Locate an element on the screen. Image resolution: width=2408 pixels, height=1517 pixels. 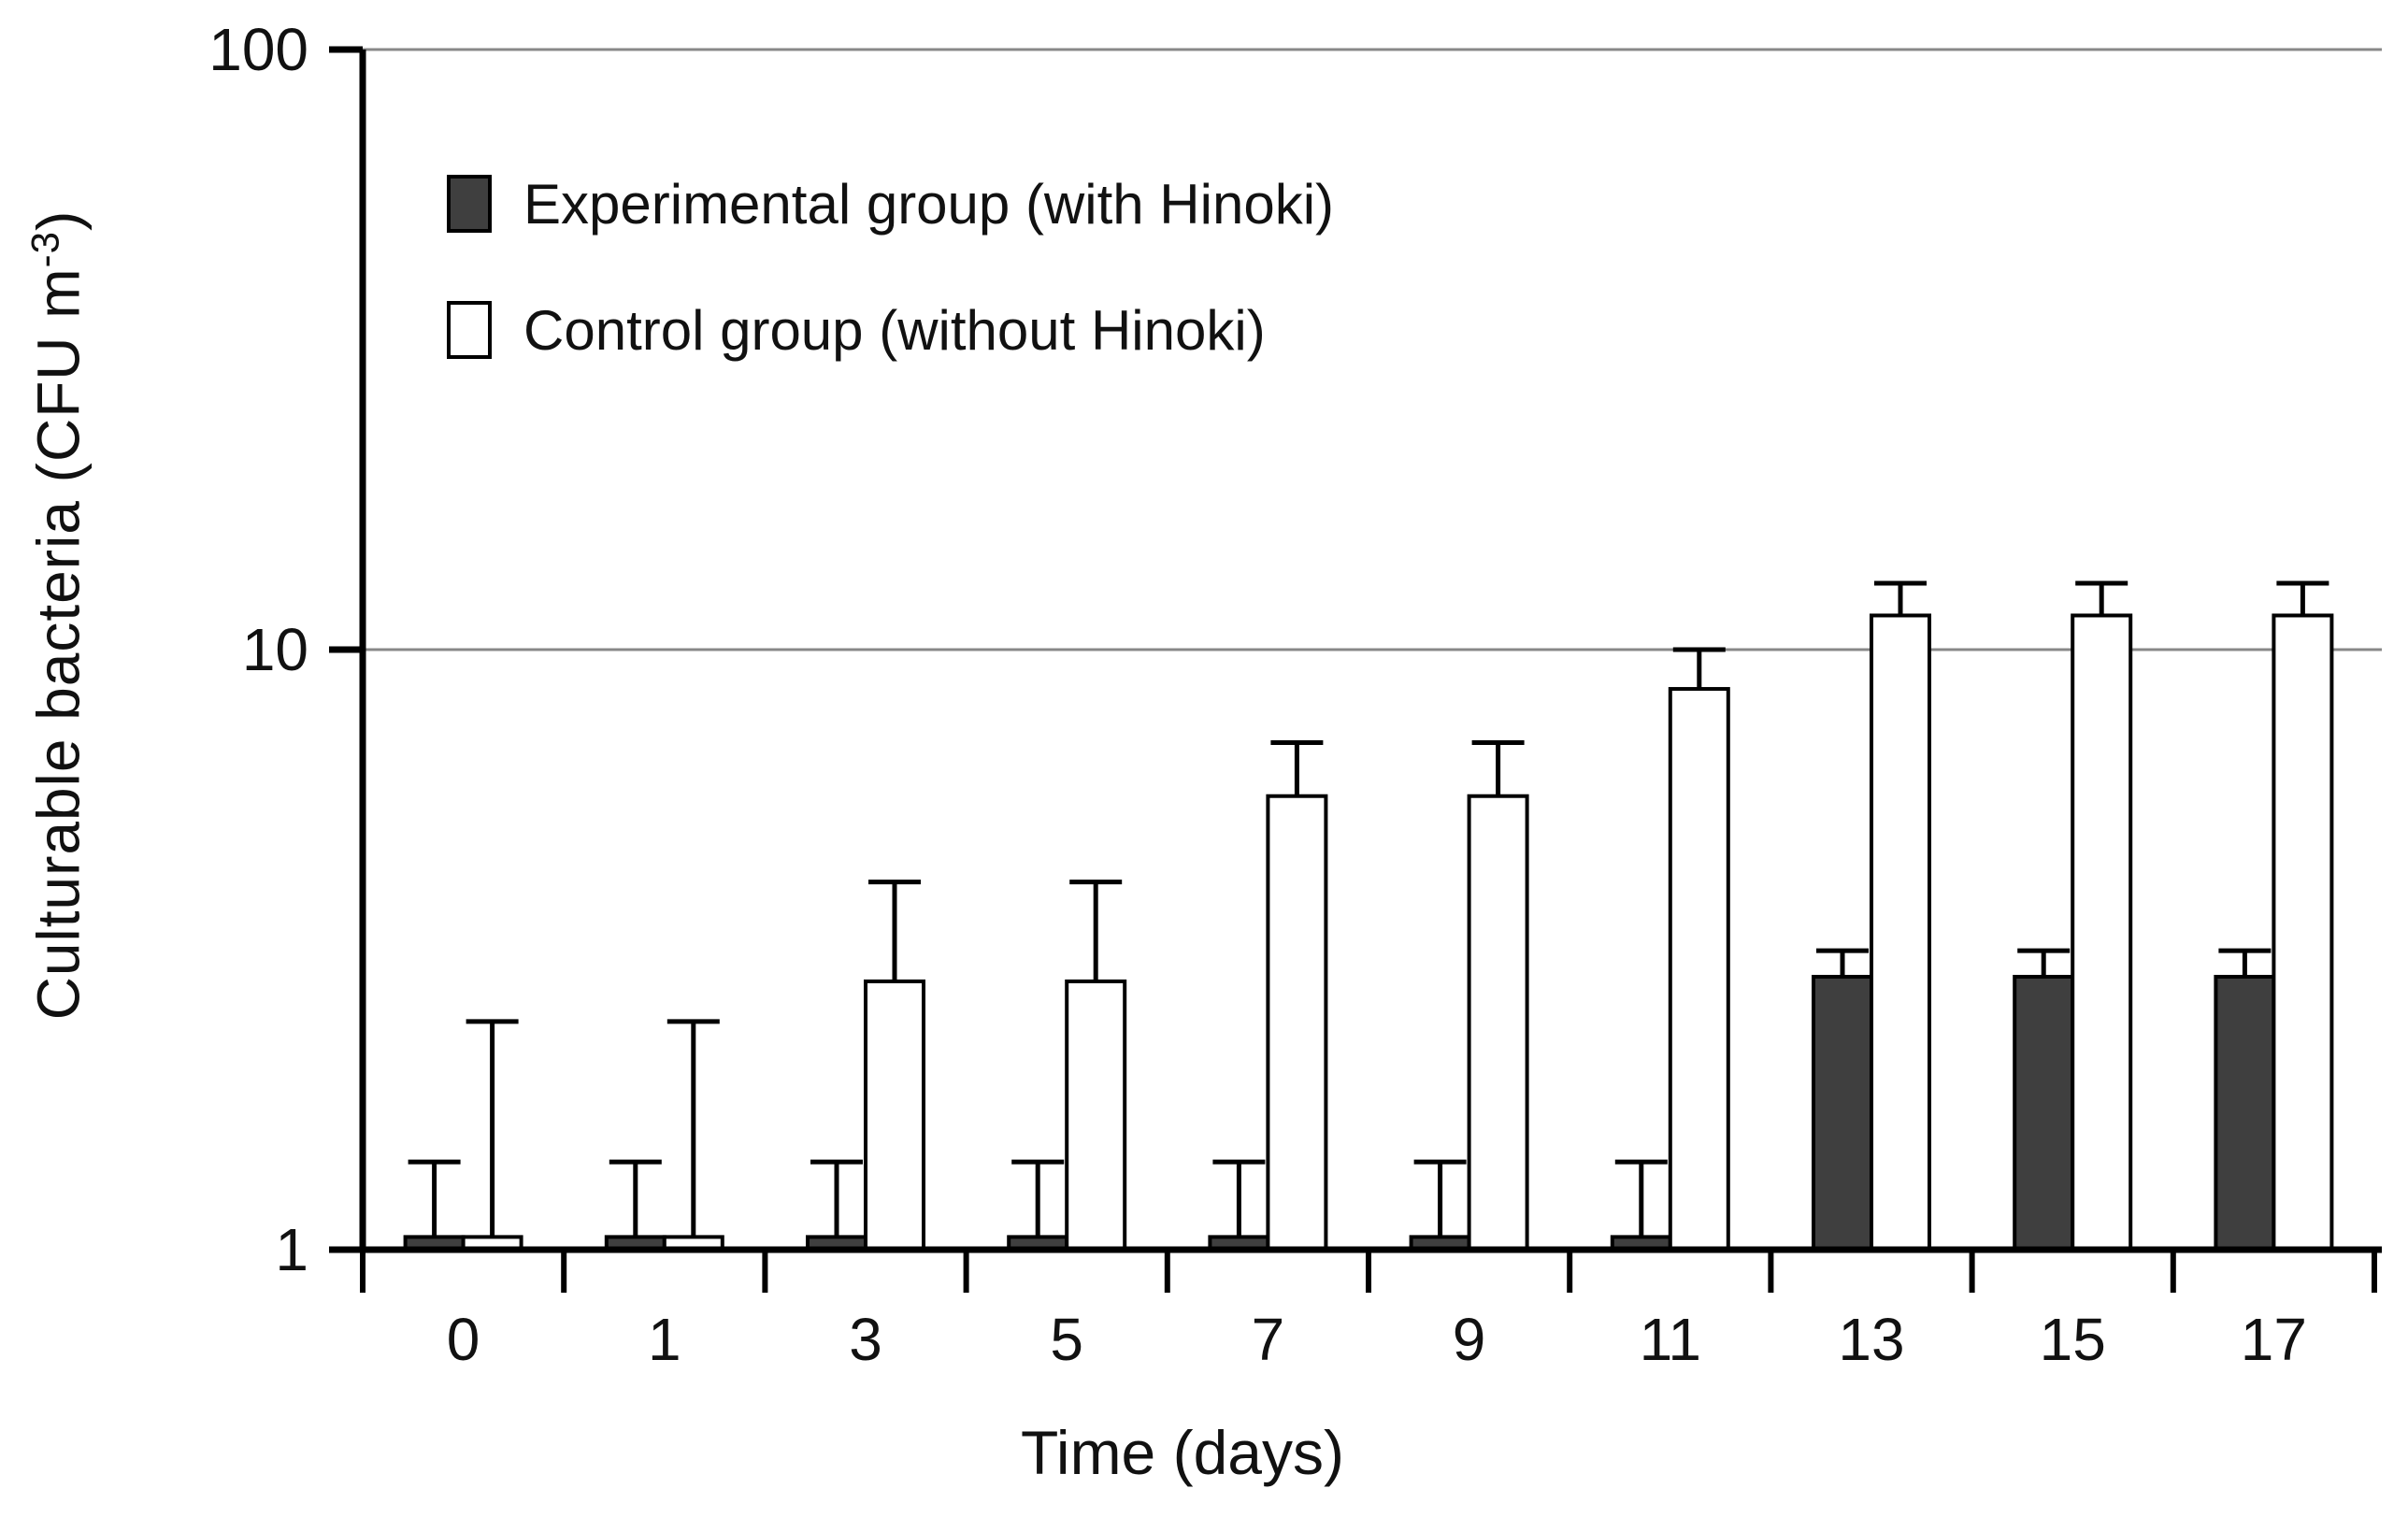
bar-experimental-day13 is located at coordinates (1842, 1113).